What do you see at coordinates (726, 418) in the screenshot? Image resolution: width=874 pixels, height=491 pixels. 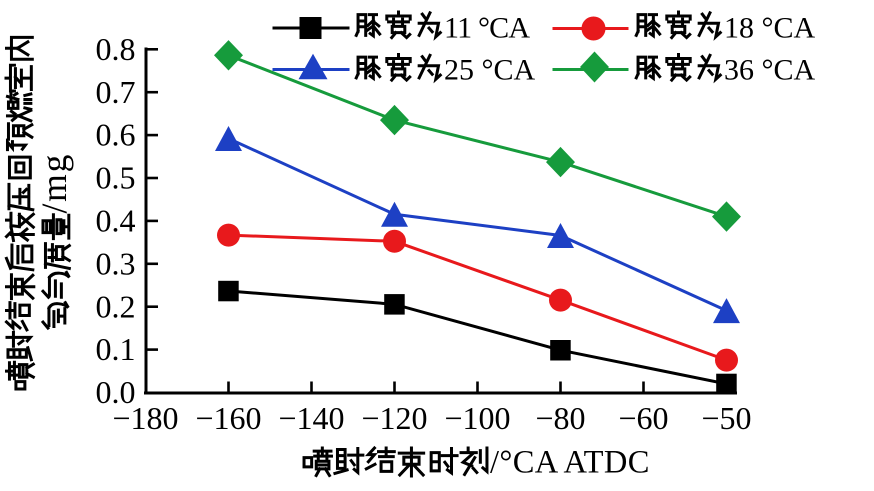 I see `svg-text: −50` at bounding box center [726, 418].